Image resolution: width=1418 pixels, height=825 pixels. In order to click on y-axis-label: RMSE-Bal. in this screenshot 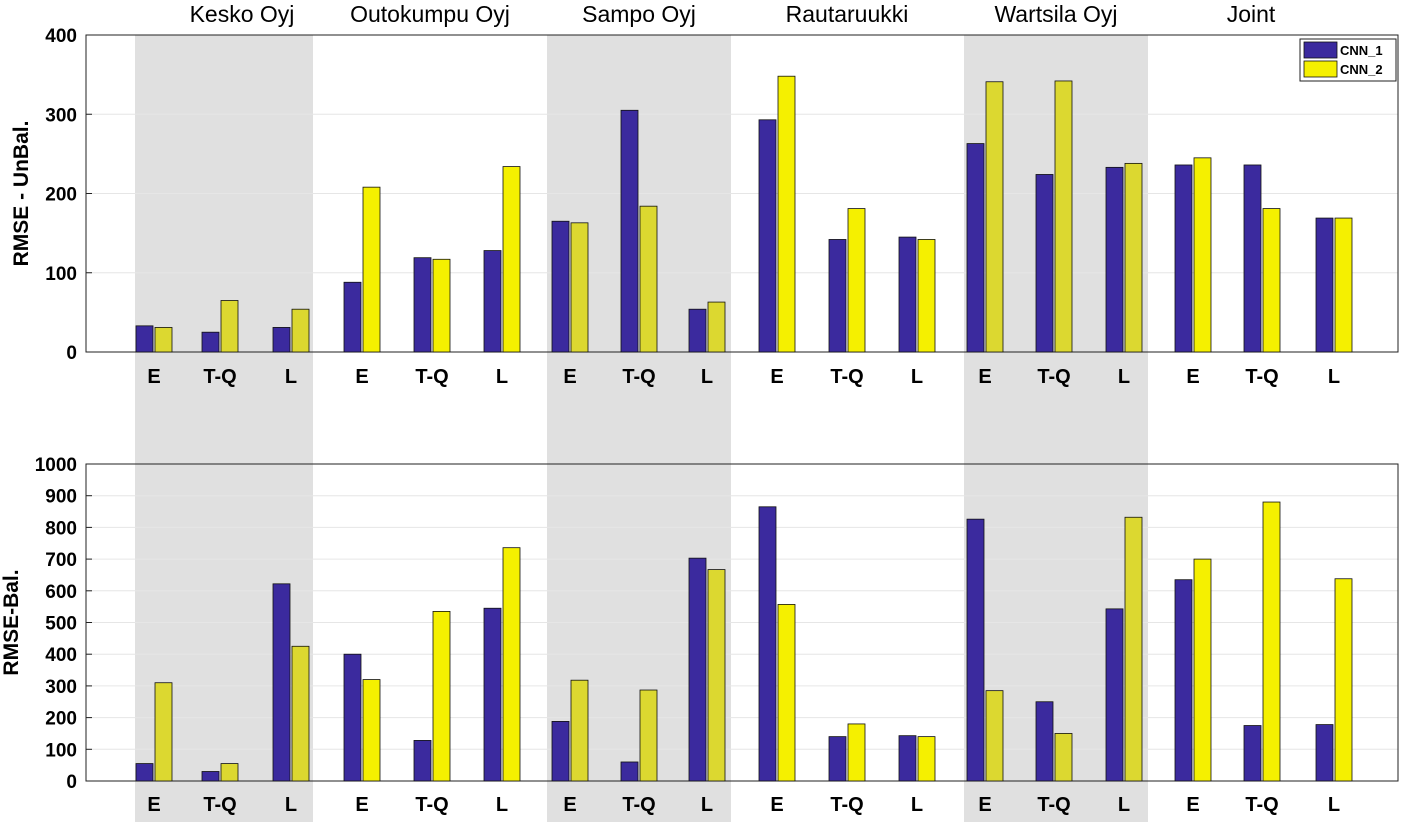, I will do `click(11, 622)`.